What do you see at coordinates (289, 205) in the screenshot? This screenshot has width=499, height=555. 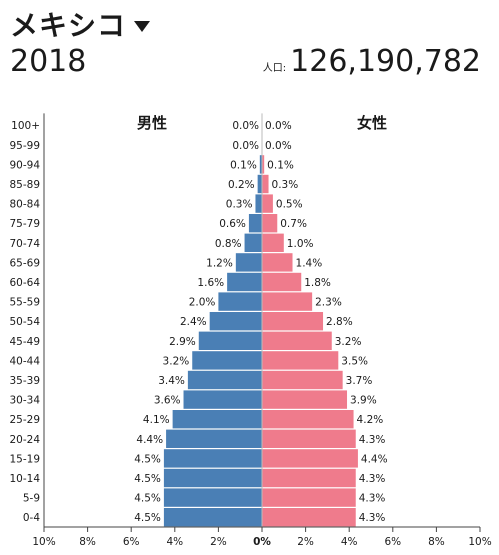 I see `female-value-80-84: 0.5%` at bounding box center [289, 205].